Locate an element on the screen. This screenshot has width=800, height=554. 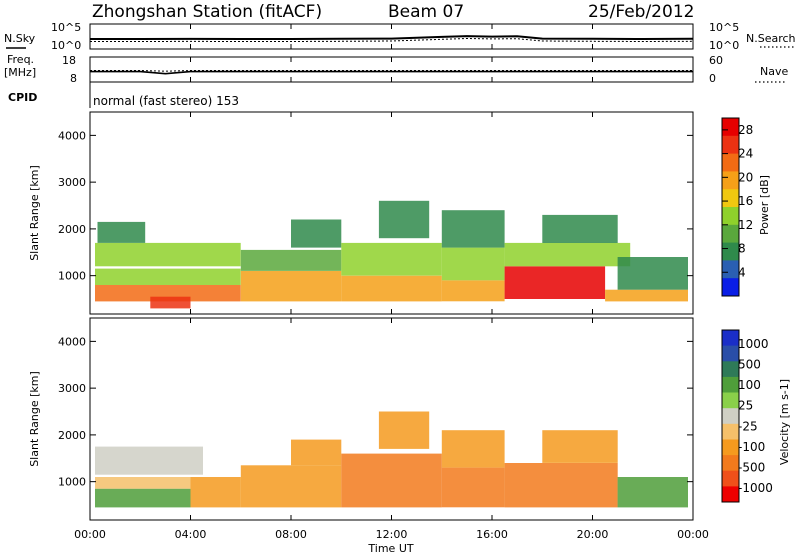
nsky-left-tick-top: 10^5 is located at coordinates (66, 27).